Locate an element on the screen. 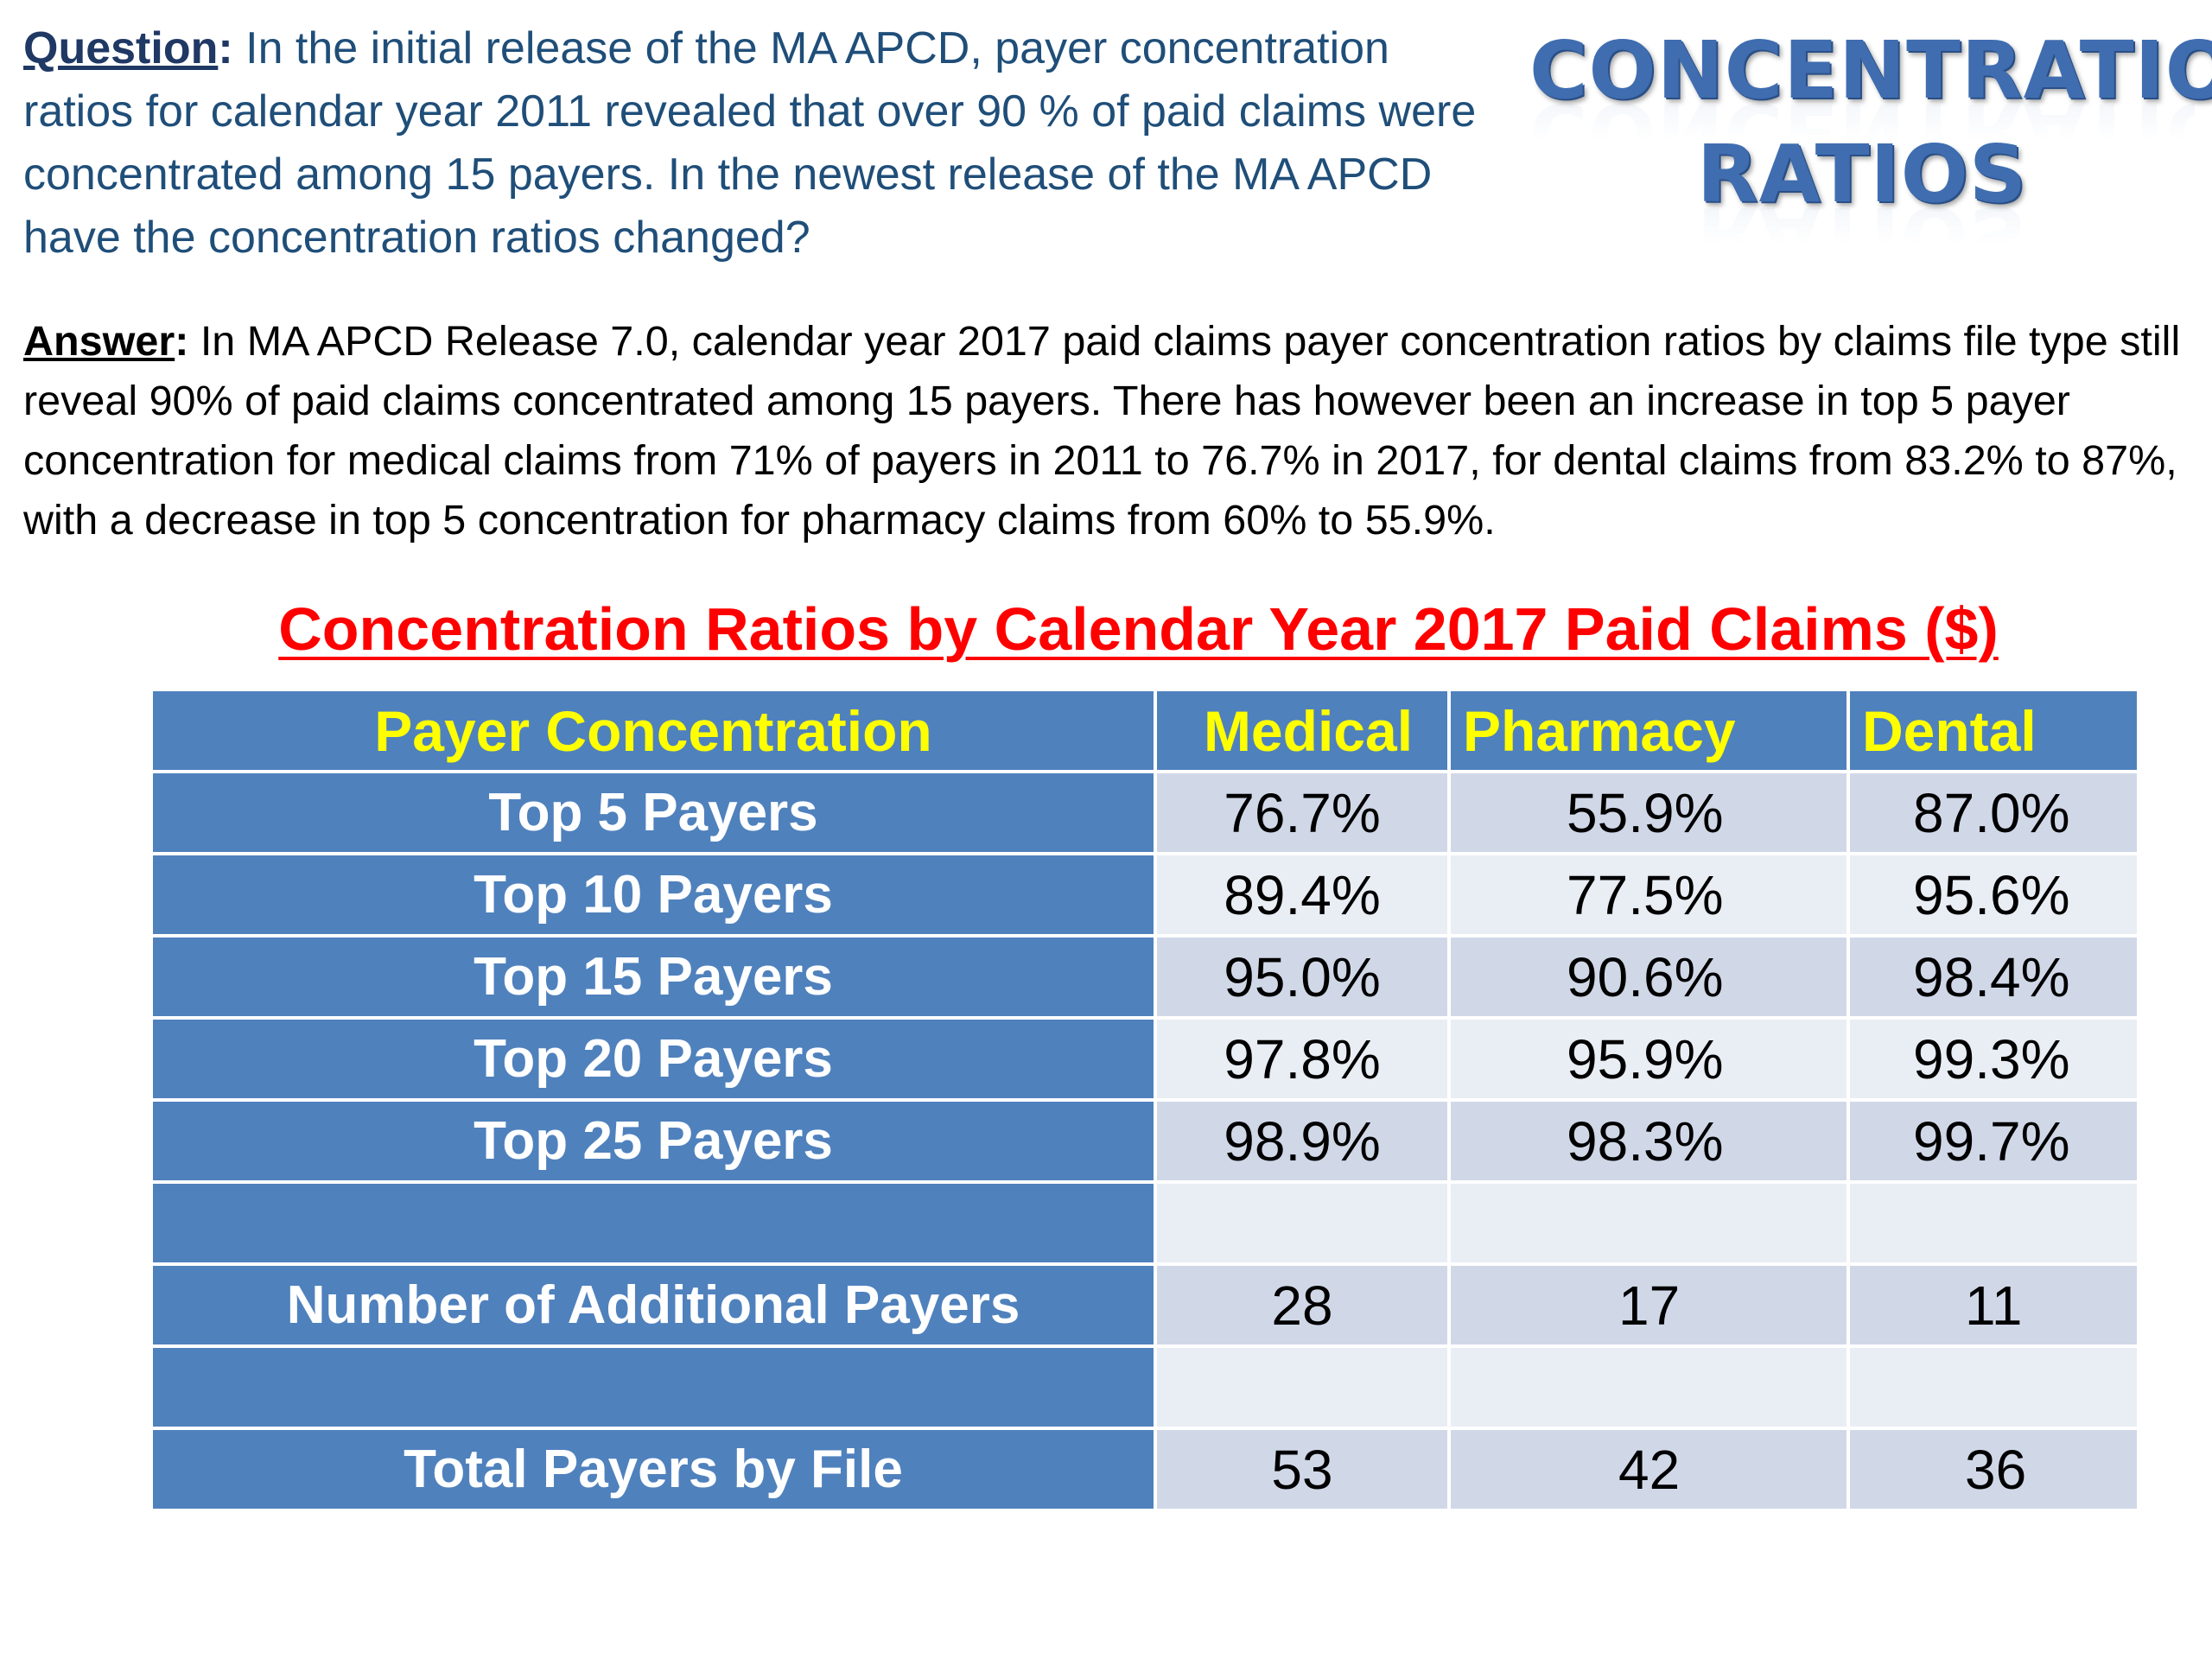 This screenshot has width=2212, height=1659. table-row-top-10: Top 10 Payers 89.4% 77.5% 95.6% is located at coordinates (1144, 895).